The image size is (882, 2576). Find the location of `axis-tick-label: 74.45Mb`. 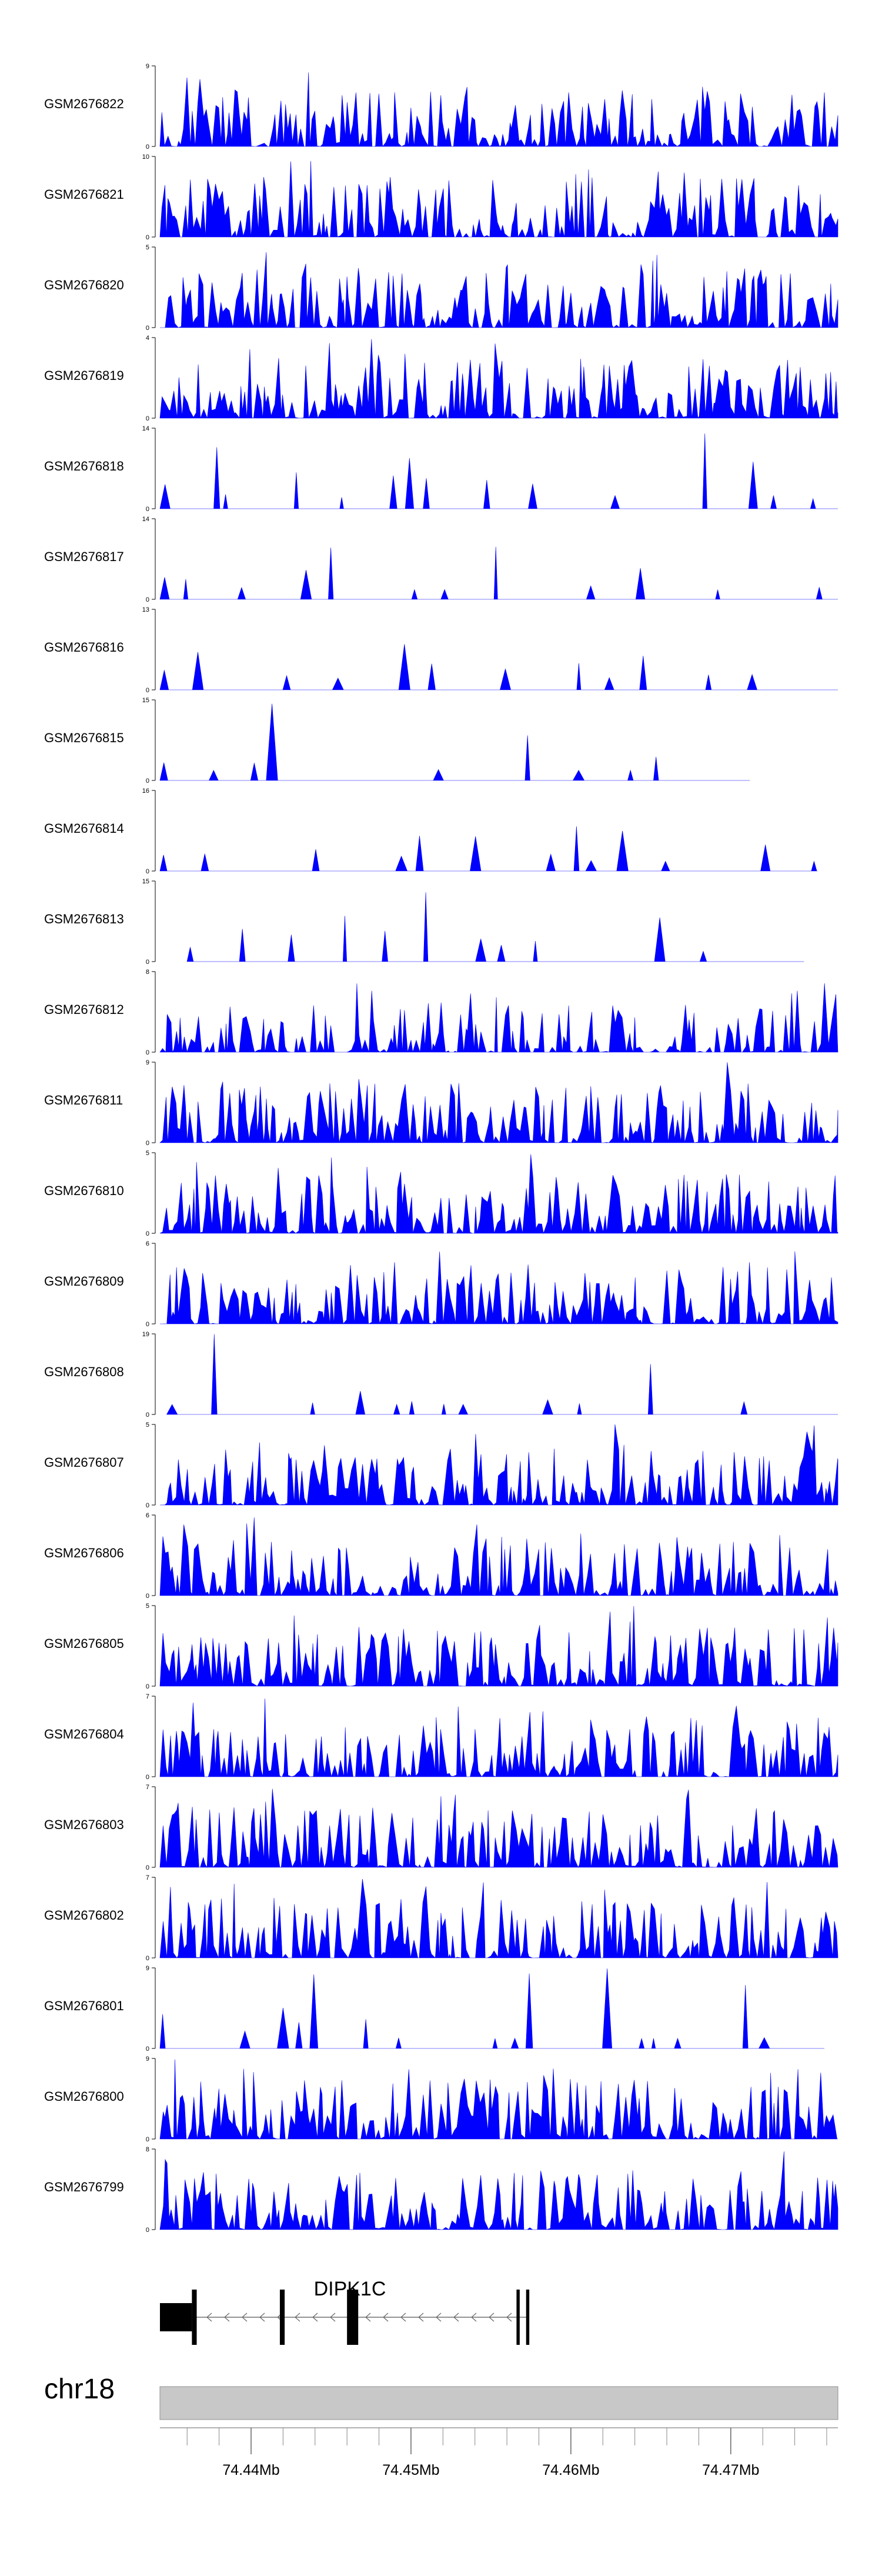

axis-tick-label: 74.45Mb is located at coordinates (410, 2470).